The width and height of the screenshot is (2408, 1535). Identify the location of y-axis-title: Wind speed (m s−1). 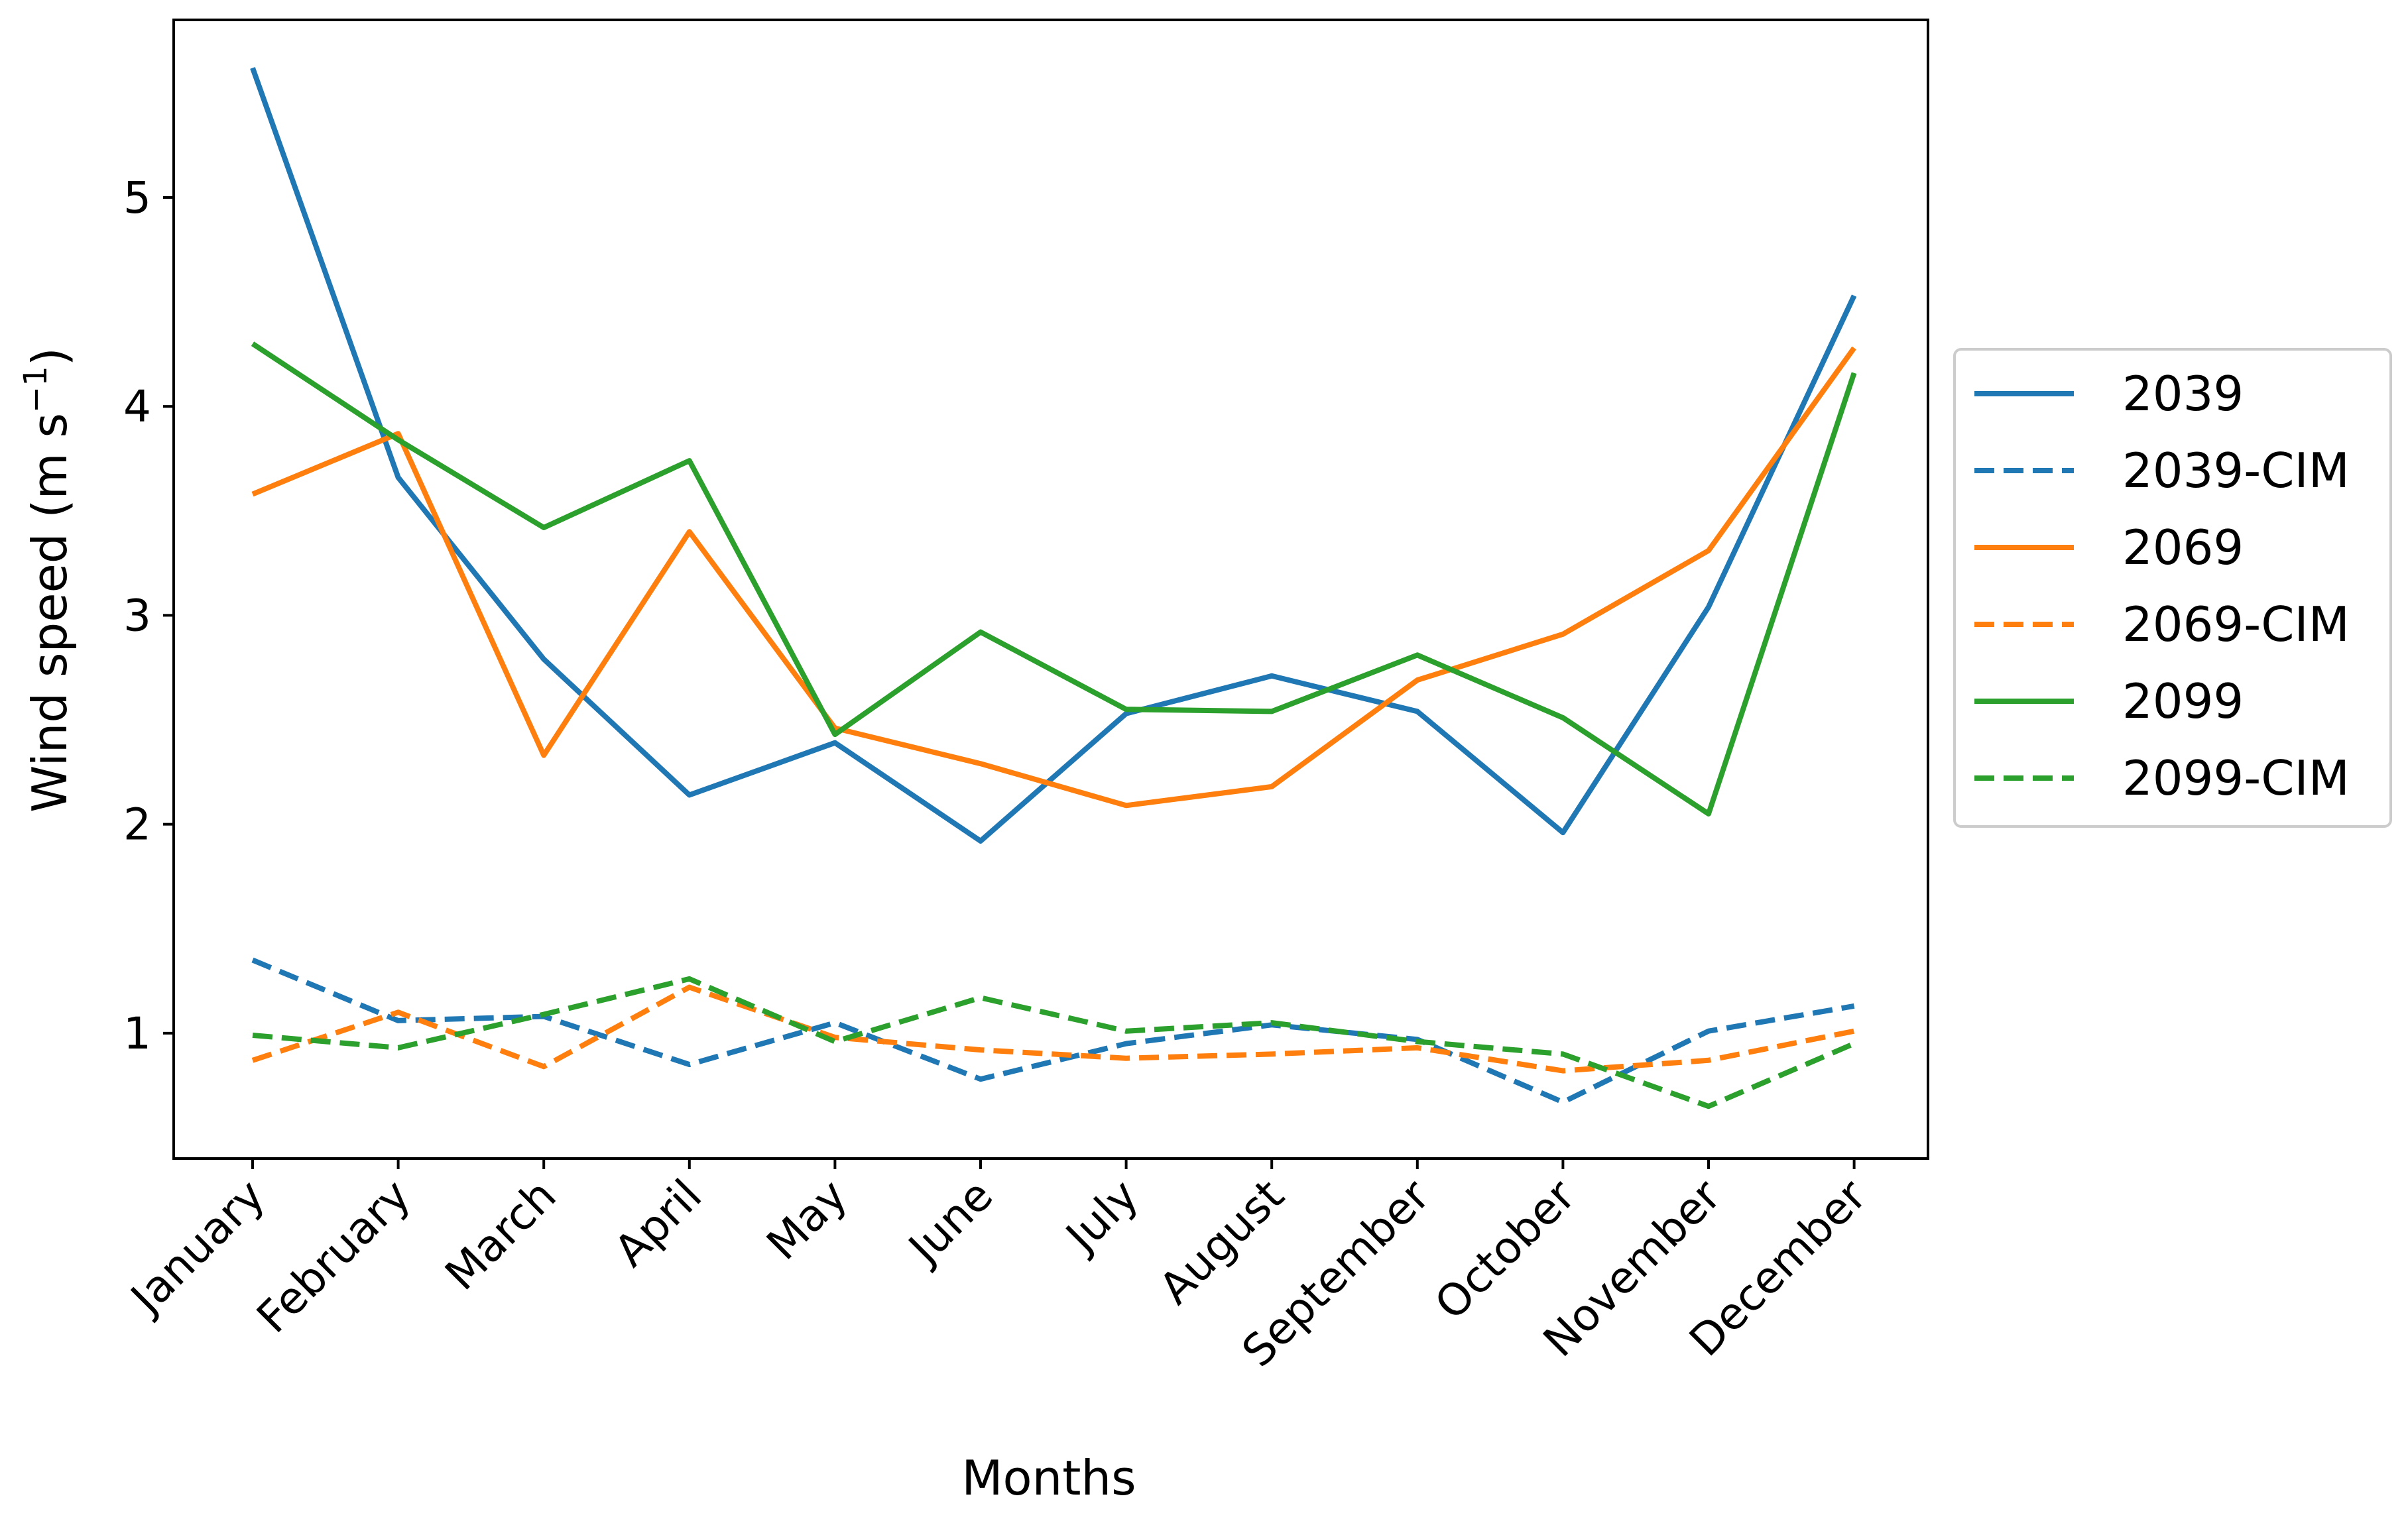
(48, 580).